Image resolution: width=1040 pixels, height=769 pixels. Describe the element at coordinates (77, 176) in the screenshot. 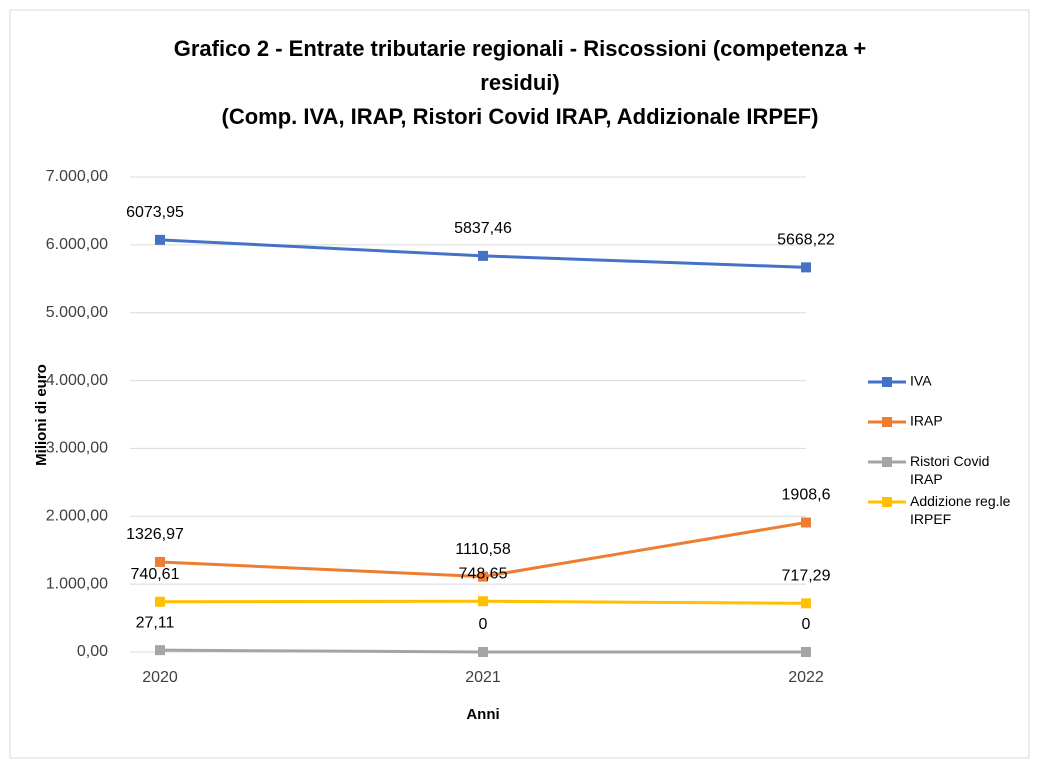

I see `y-tick-label: 7.000,00` at that location.